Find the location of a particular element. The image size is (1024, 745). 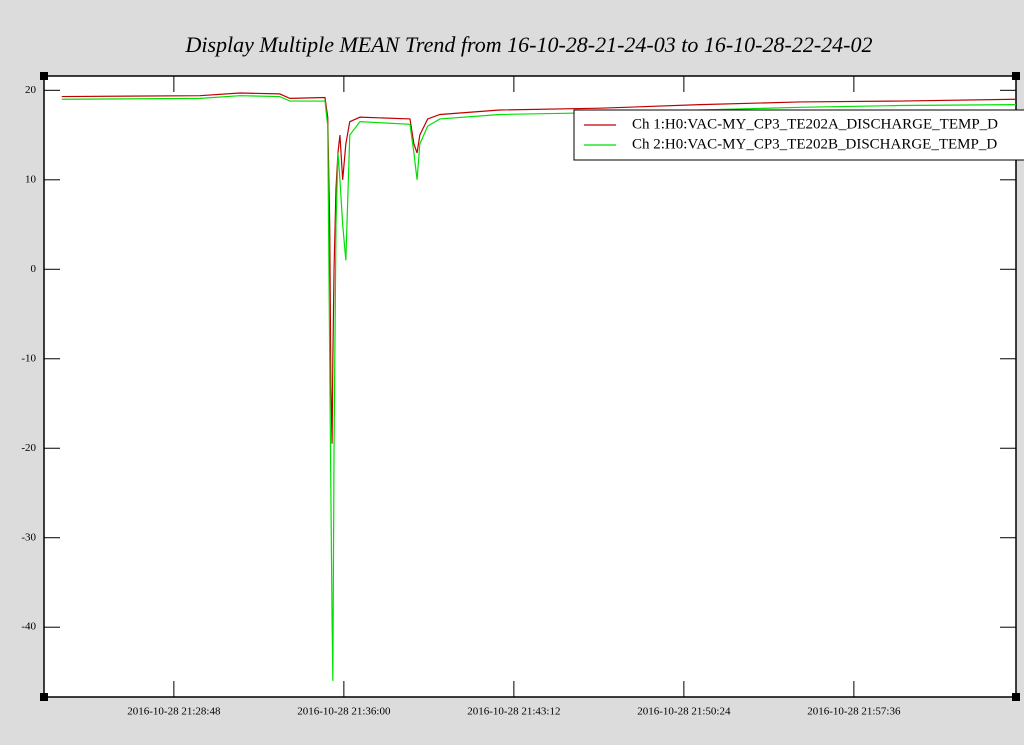

x-tick-label: 2016-10-28 21:50:24 is located at coordinates (684, 712).